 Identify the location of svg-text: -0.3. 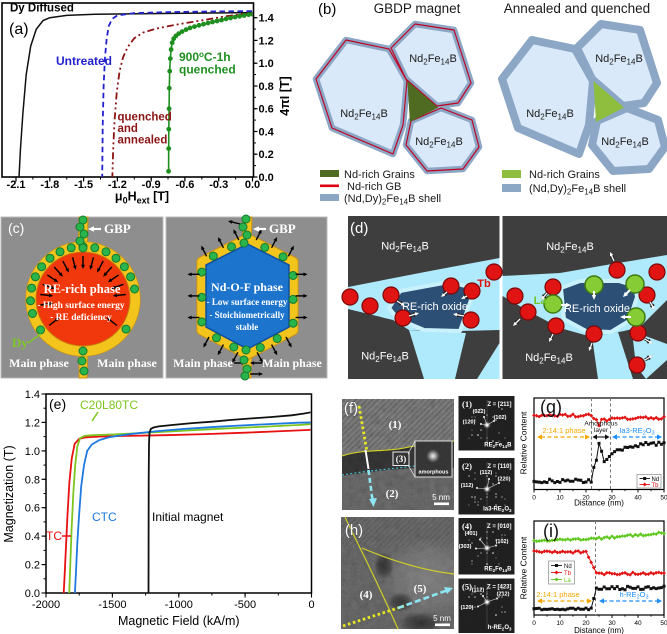
(218, 185).